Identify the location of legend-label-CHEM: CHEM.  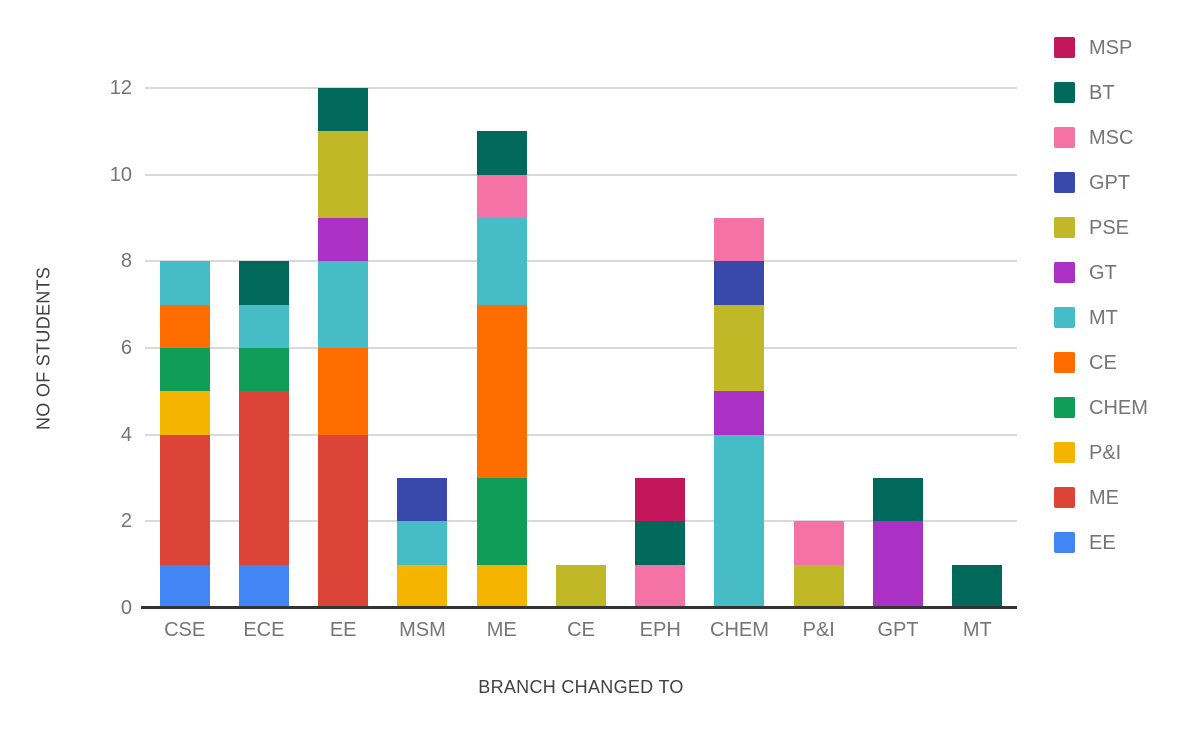
(1118, 407).